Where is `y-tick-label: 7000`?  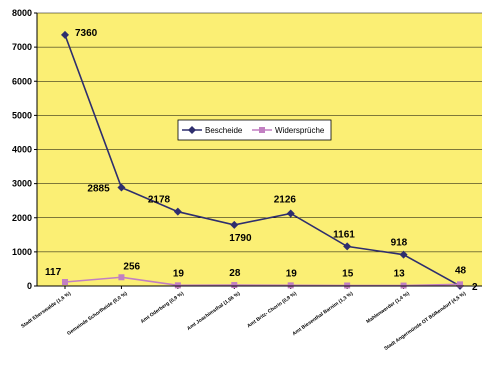 y-tick-label: 7000 is located at coordinates (22, 47).